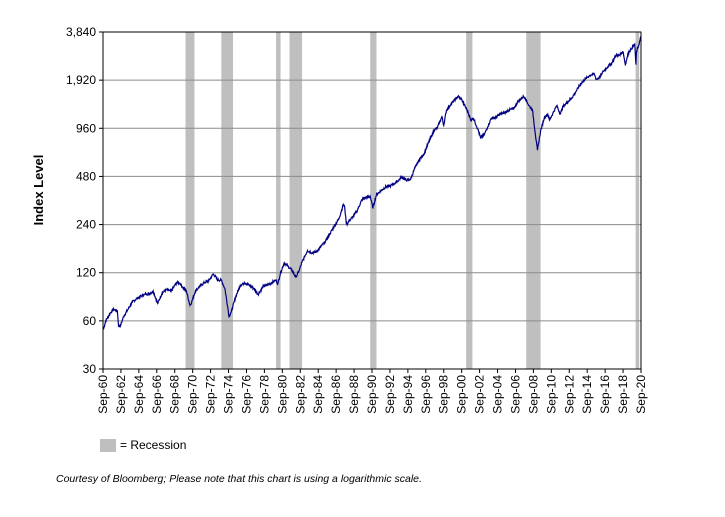 The image size is (725, 517). Describe the element at coordinates (157, 394) in the screenshot. I see `x-tick-label-3: Sep-66` at that location.